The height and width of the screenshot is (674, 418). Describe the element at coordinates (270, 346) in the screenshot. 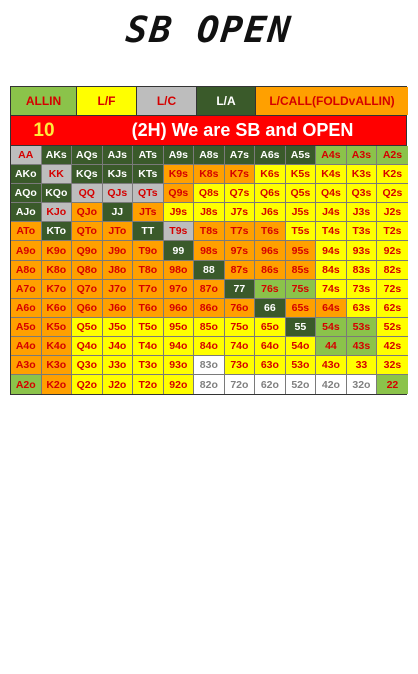

I see `hand-cell-64o: 64o` at that location.